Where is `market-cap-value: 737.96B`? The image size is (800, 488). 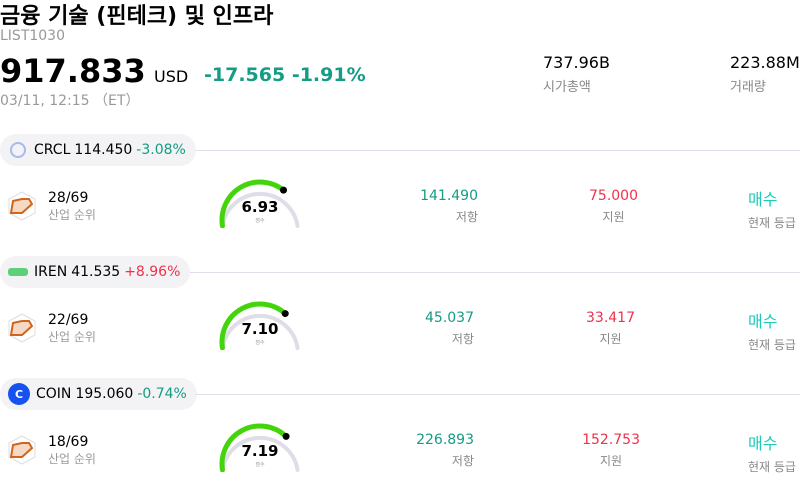
market-cap-value: 737.96B is located at coordinates (576, 62).